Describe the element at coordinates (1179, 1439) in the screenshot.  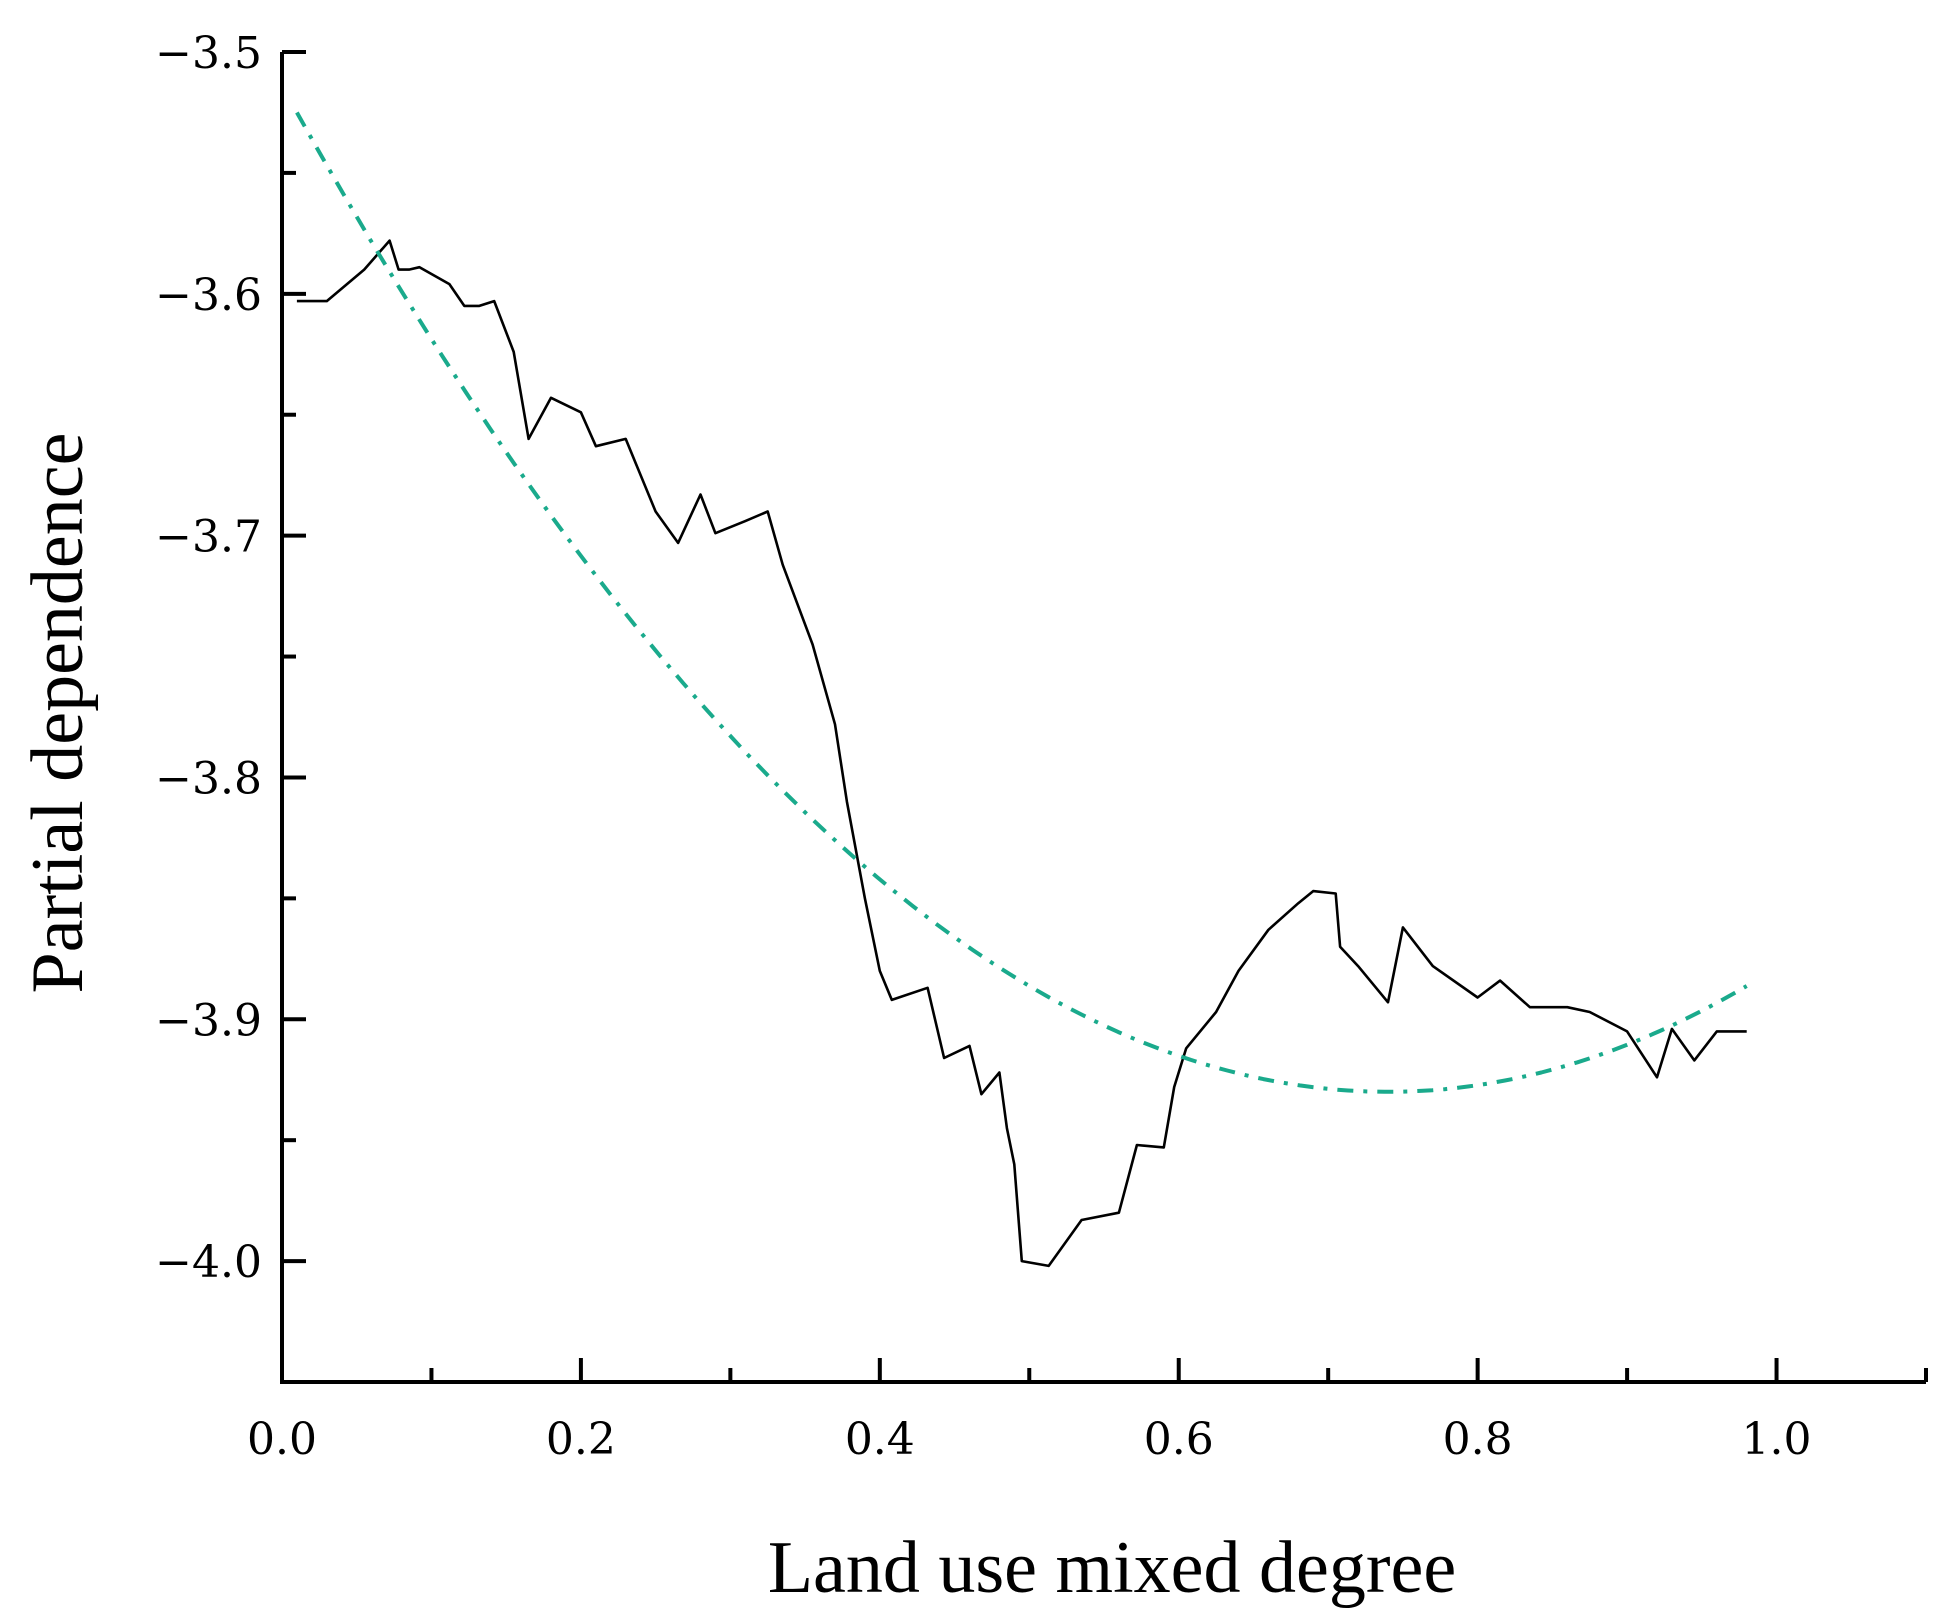
I see `x-tick-label: 0.6` at that location.